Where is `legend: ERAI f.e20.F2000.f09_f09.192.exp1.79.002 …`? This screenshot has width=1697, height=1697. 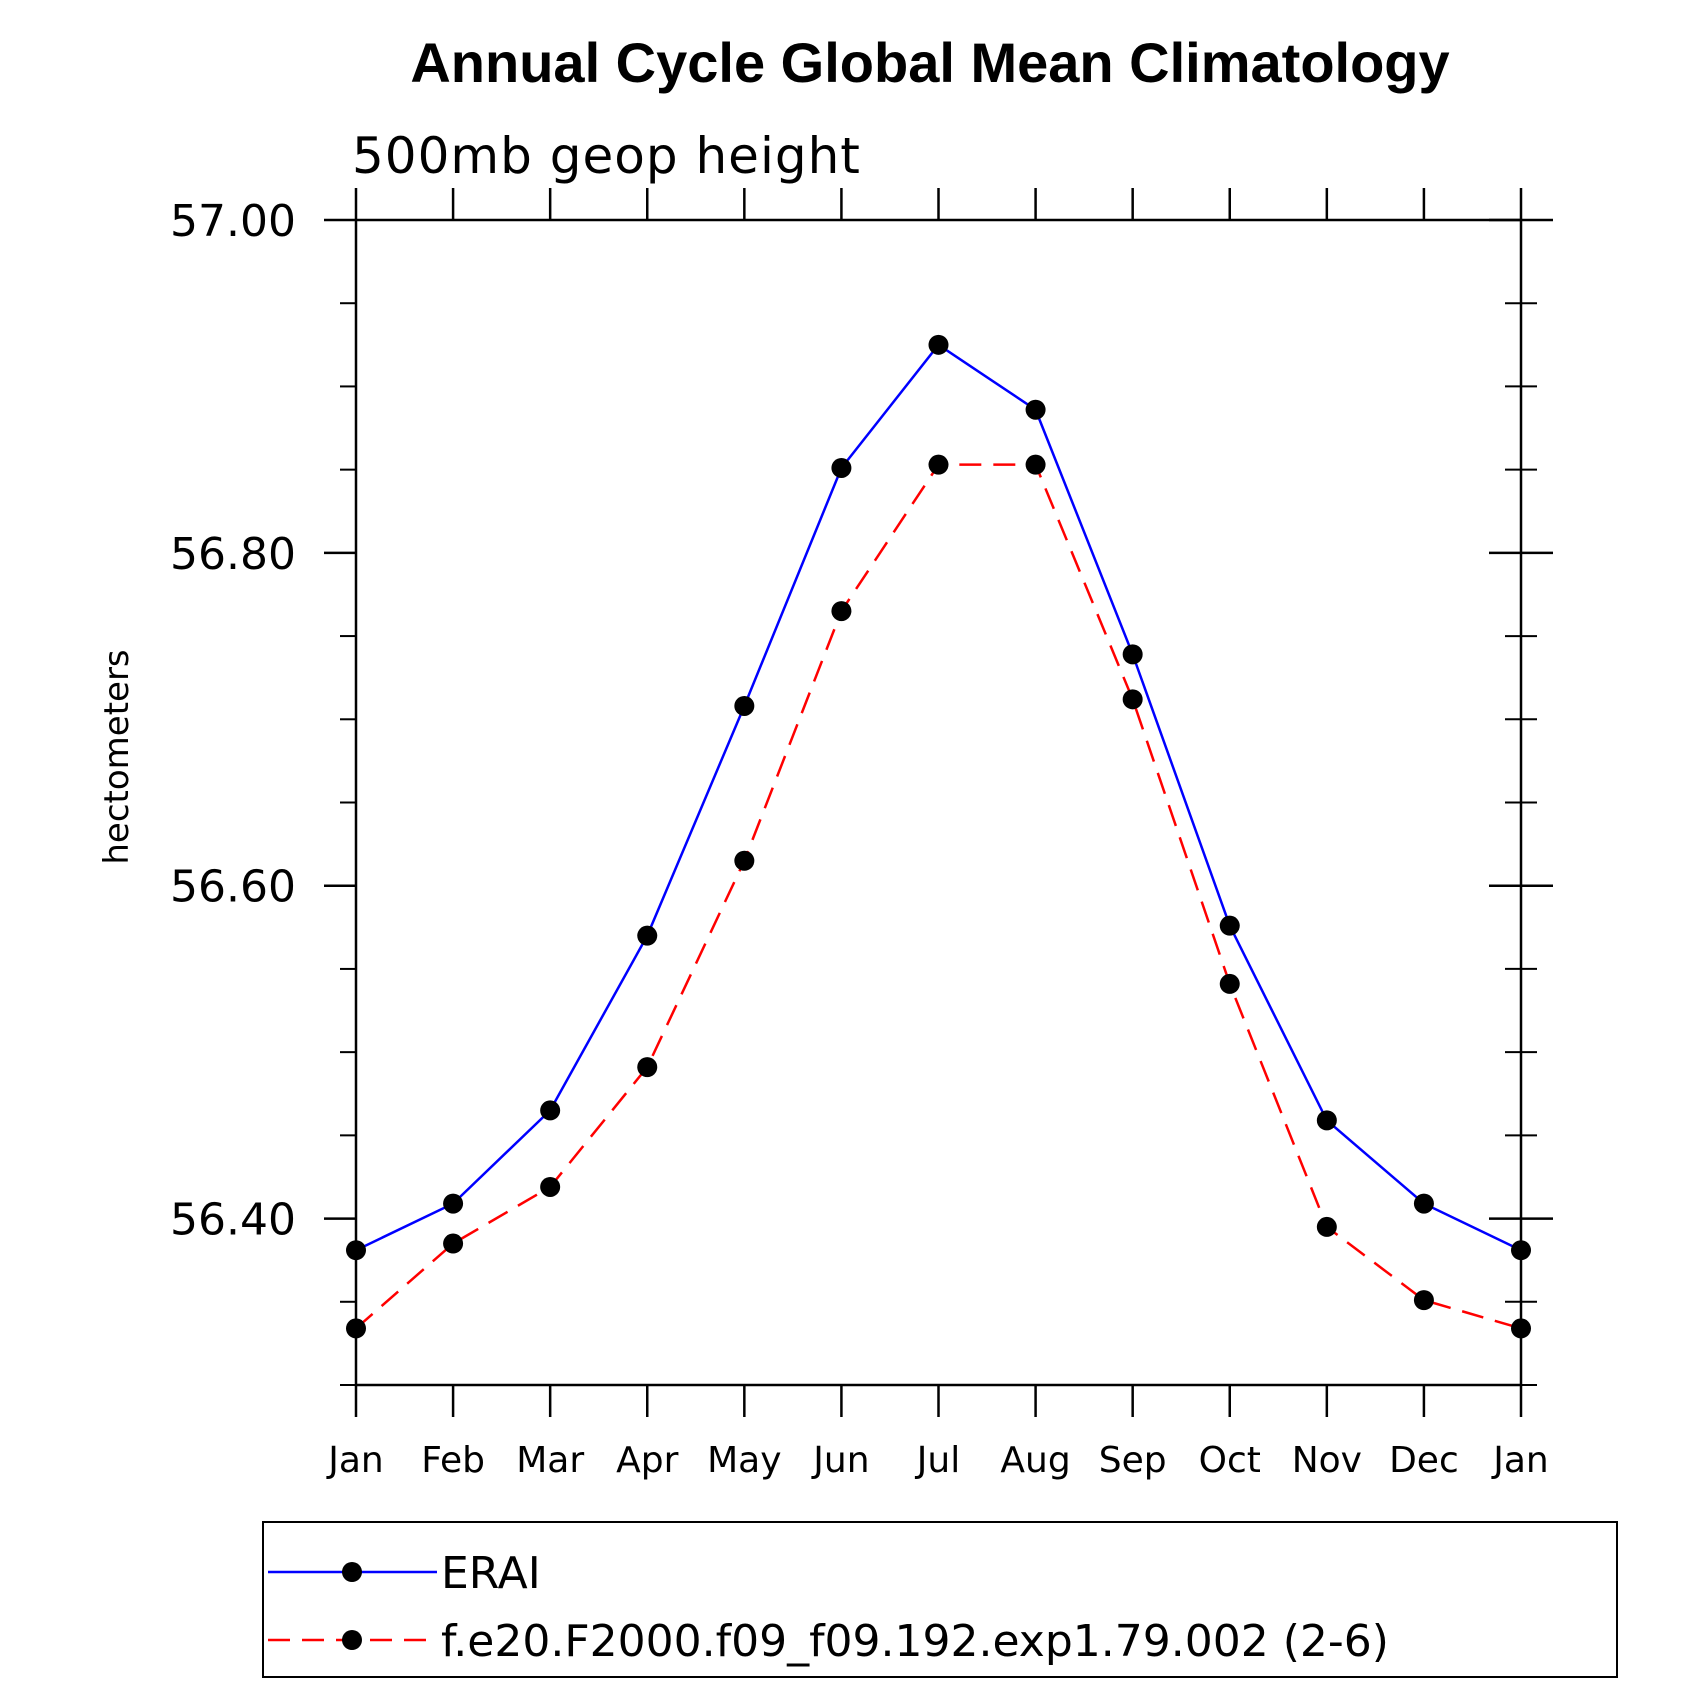 legend: ERAI f.e20.F2000.f09_f09.192.exp1.79.002 … is located at coordinates (940, 1599).